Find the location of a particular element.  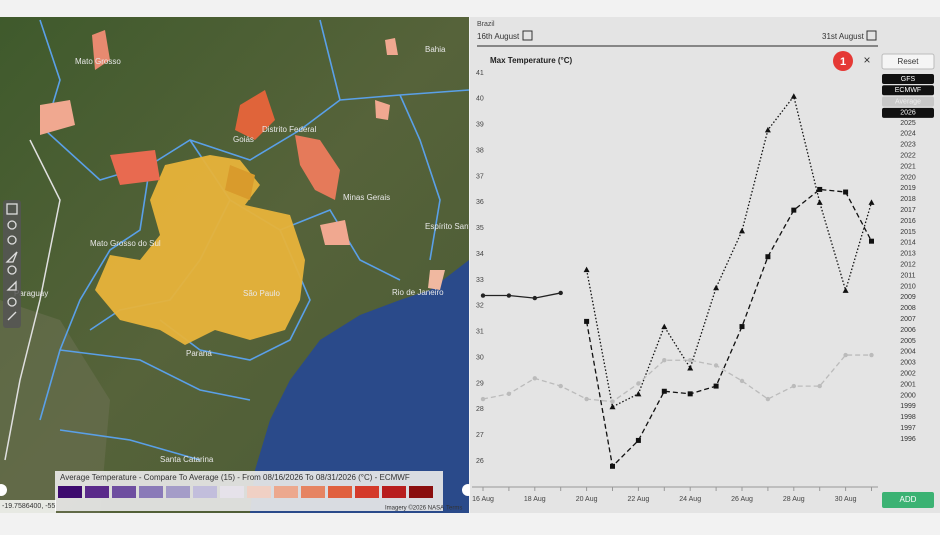

y-tick-label: 41 is located at coordinates (480, 73).